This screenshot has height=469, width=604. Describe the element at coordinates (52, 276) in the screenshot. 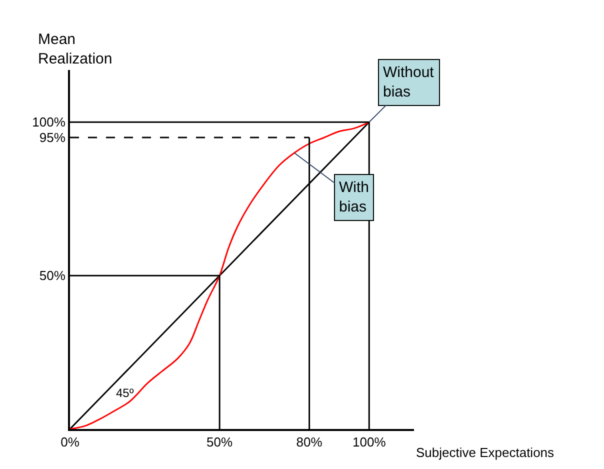

I see `y-tick-label: 50%` at that location.